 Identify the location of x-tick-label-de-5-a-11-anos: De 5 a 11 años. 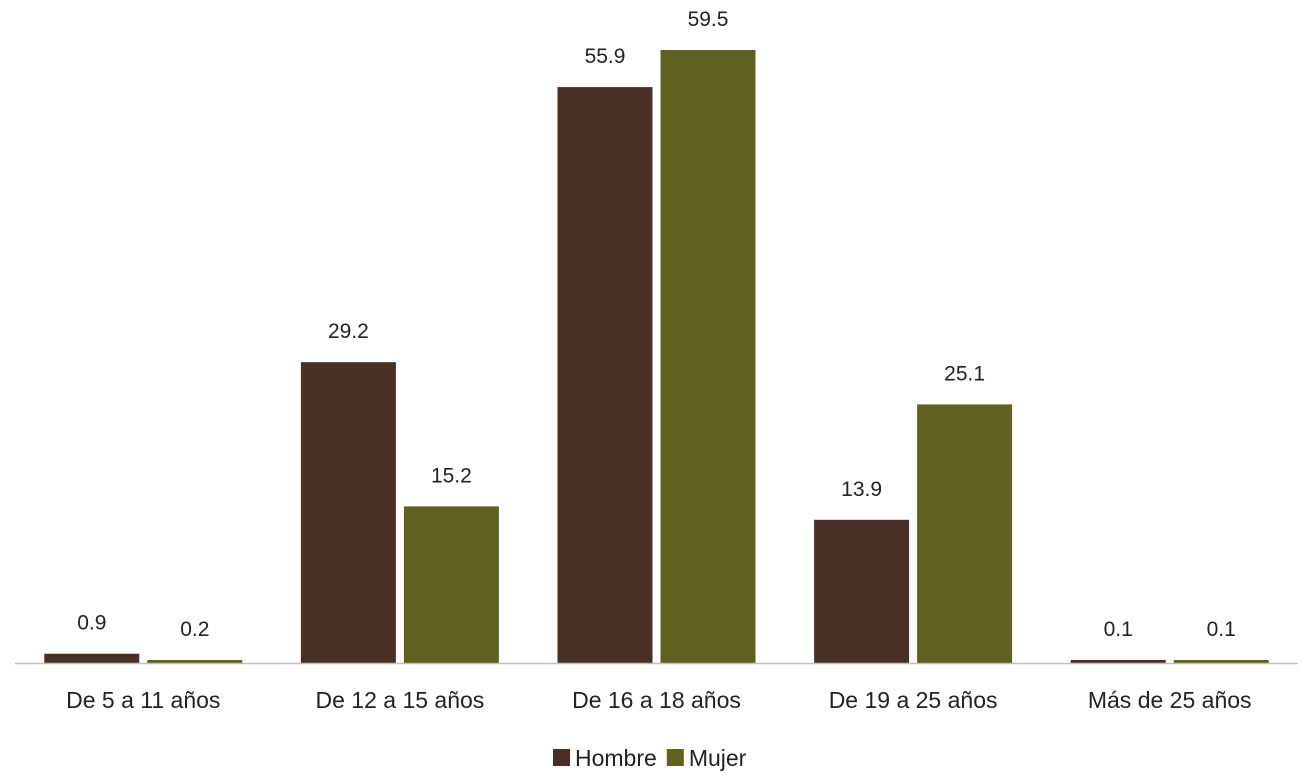
(143, 700).